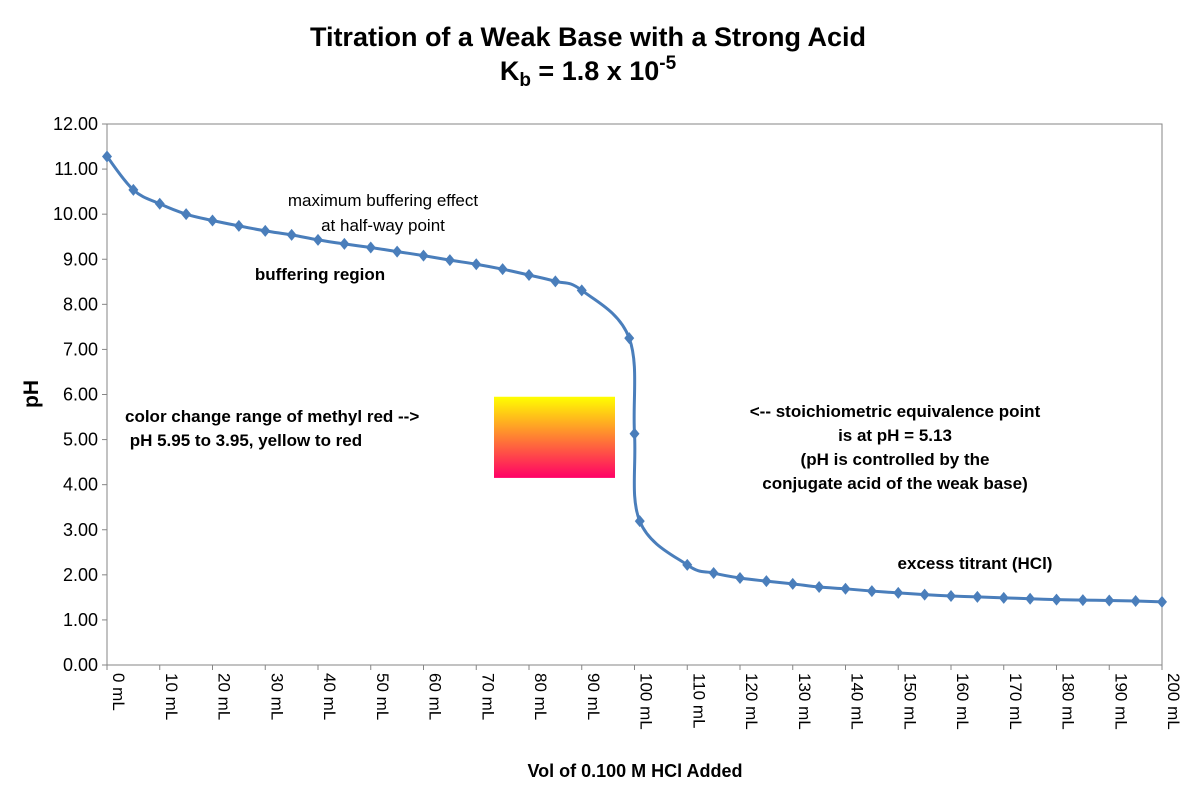 The height and width of the screenshot is (790, 1186). What do you see at coordinates (80, 395) in the screenshot?
I see `y-tick-label: 6.00` at bounding box center [80, 395].